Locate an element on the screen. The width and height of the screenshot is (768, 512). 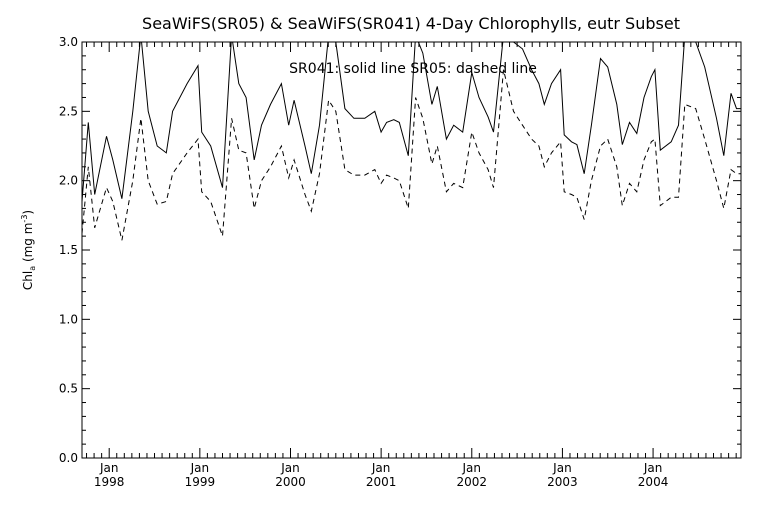
y-axis-label-end: ) is located at coordinates (28, 212).